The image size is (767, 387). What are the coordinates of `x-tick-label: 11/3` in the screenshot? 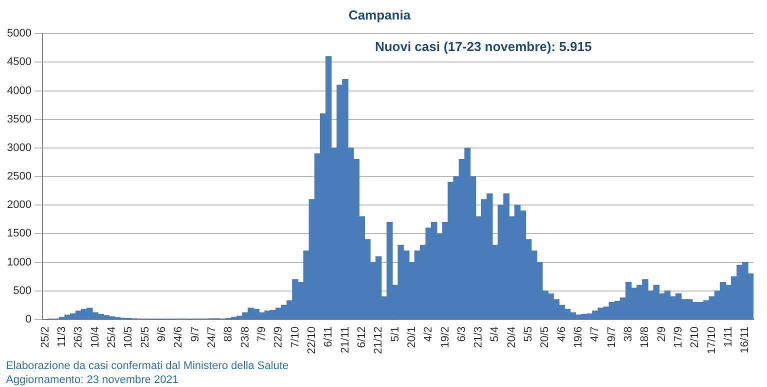 It's located at (62, 337).